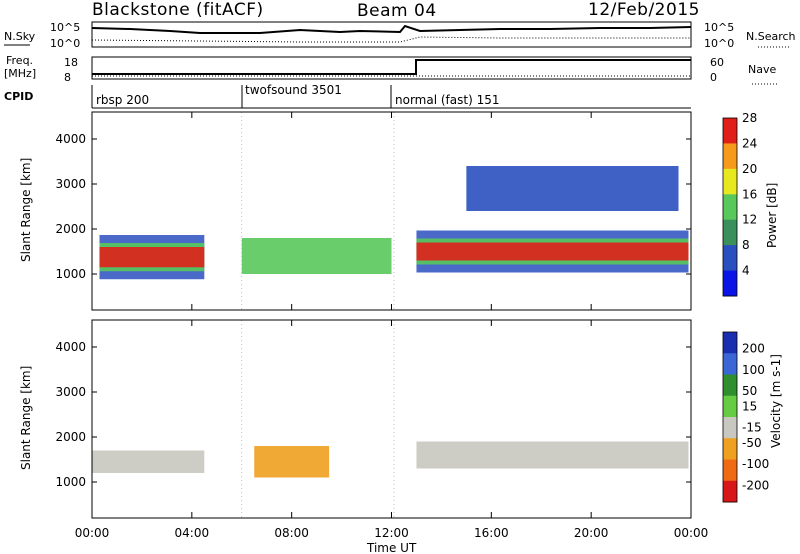 Image resolution: width=800 pixels, height=554 pixels. Describe the element at coordinates (749, 118) in the screenshot. I see `power-colorbar-tick: 28` at that location.